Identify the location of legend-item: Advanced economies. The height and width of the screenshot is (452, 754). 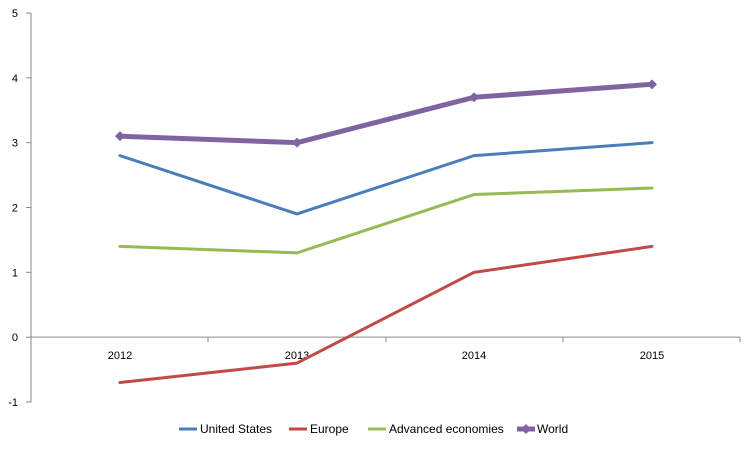
(436, 429).